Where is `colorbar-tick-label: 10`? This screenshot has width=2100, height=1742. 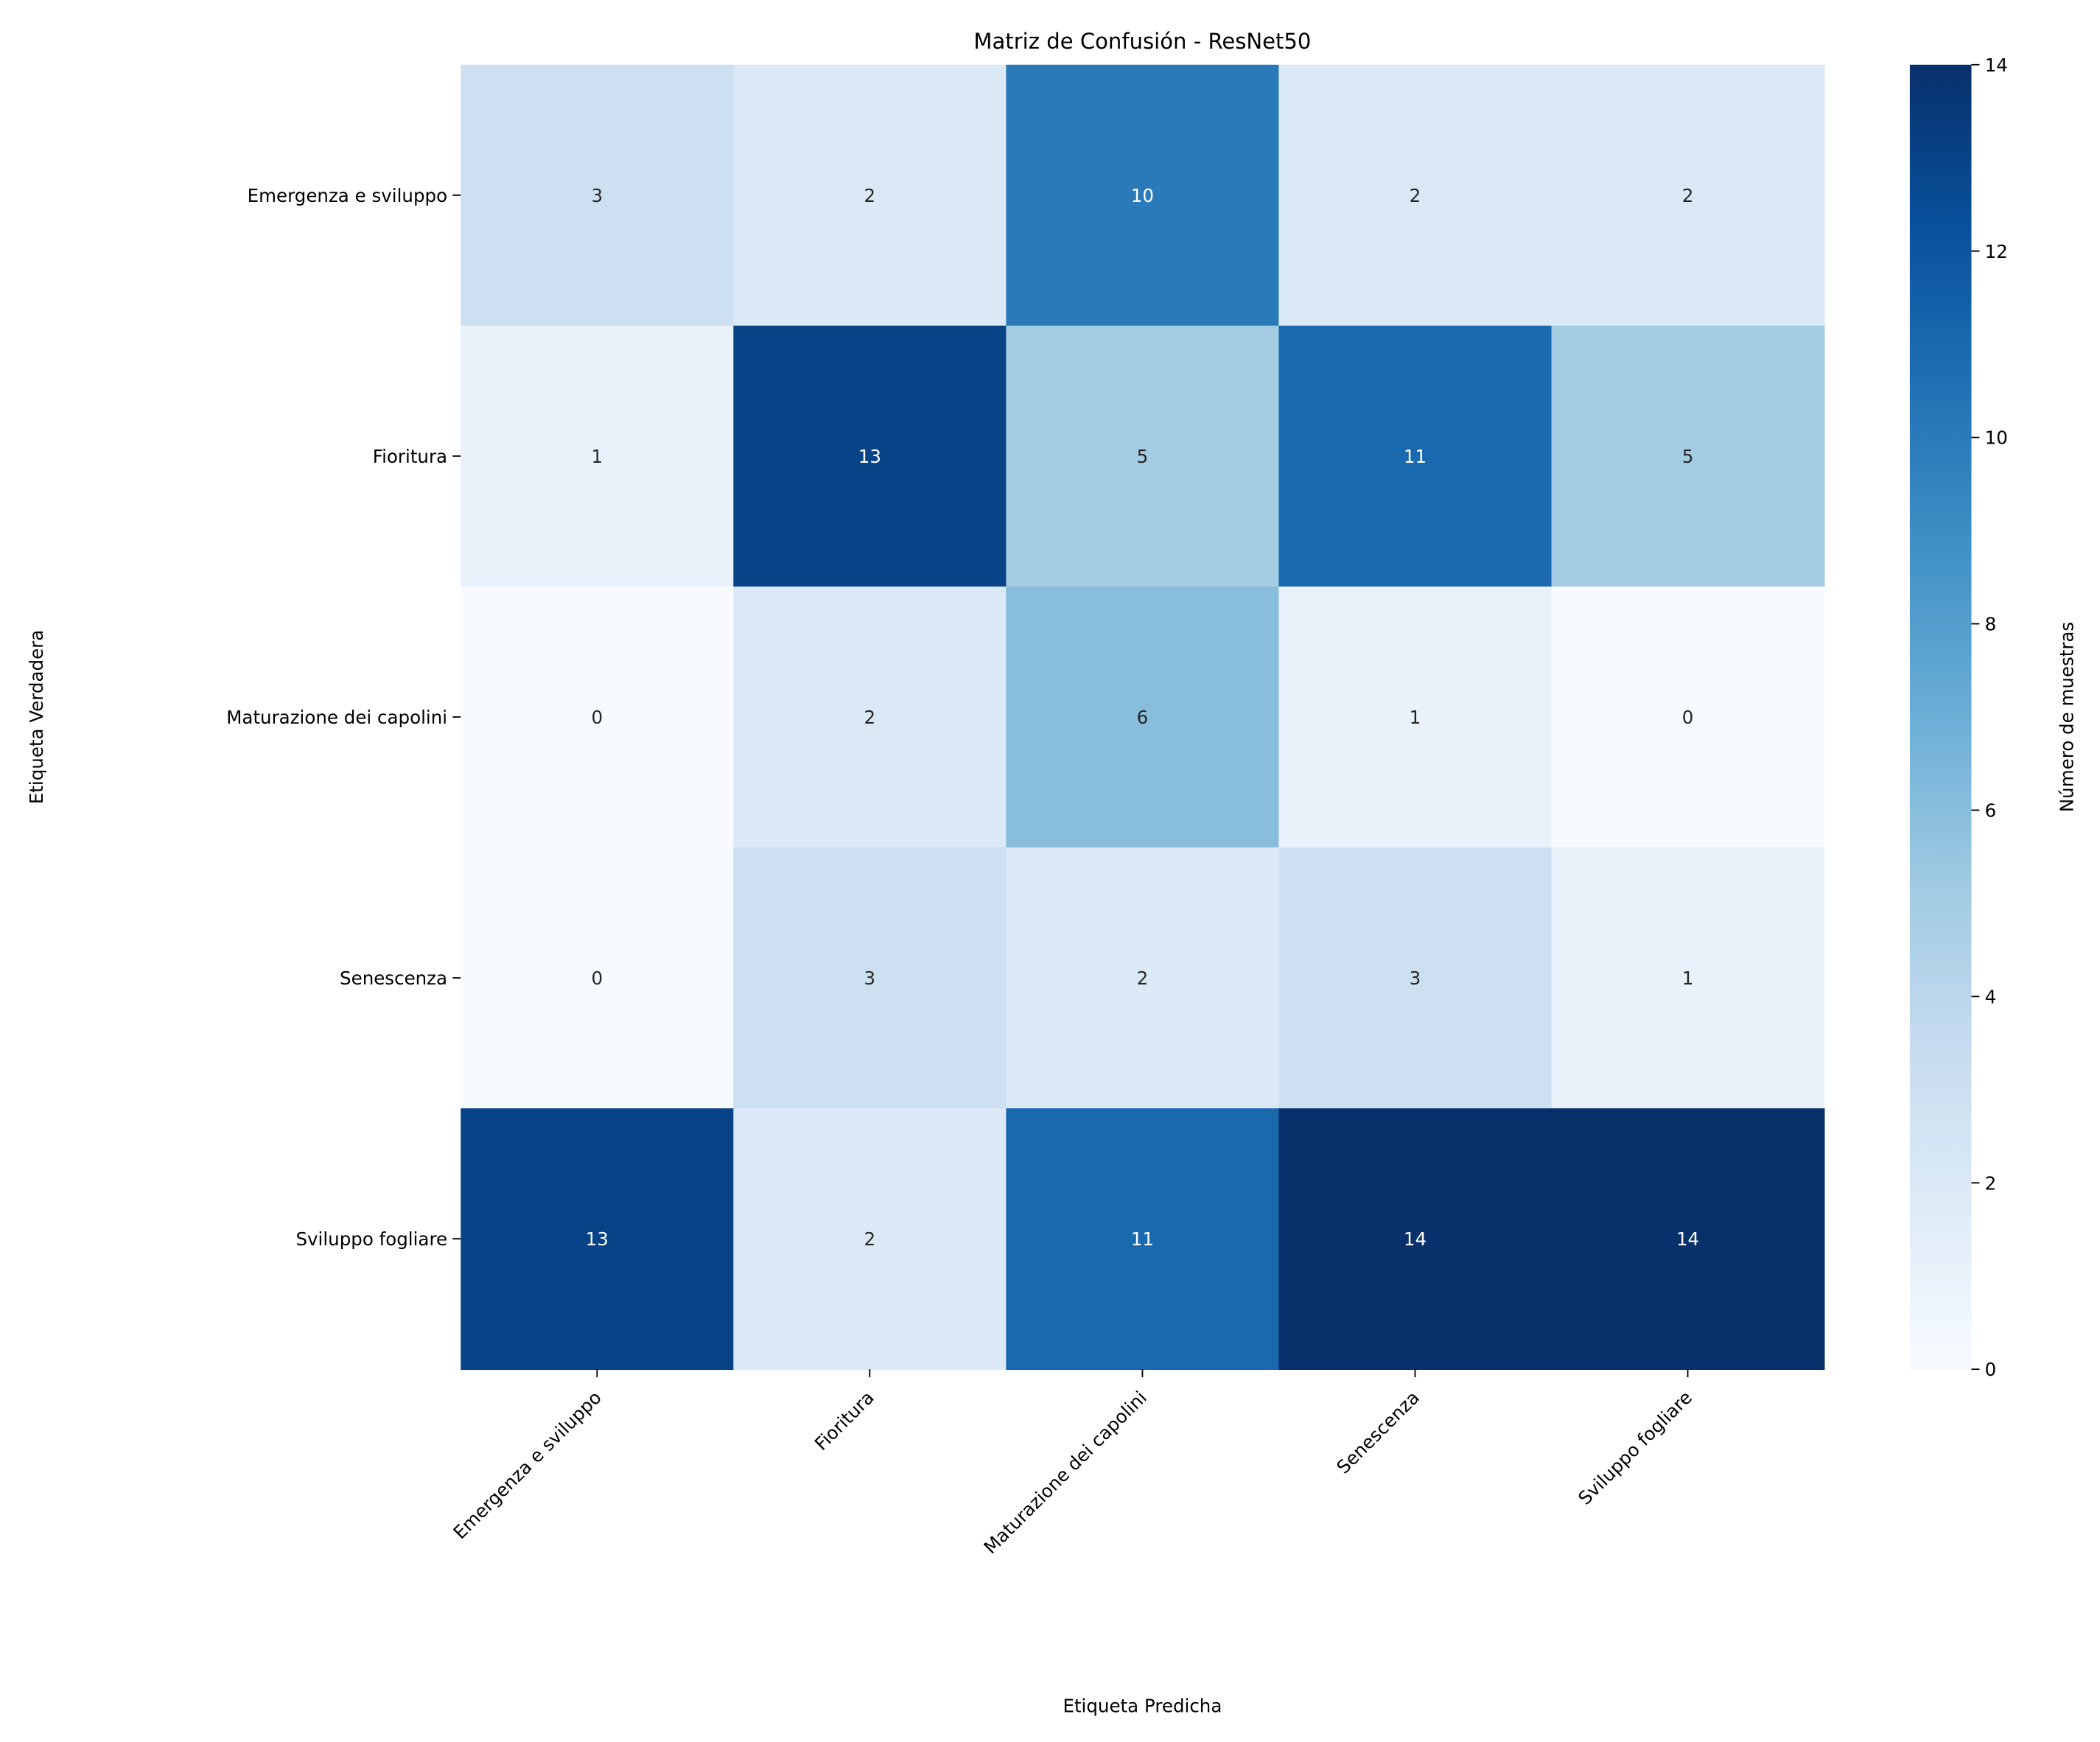
colorbar-tick-label: 10 is located at coordinates (1996, 438).